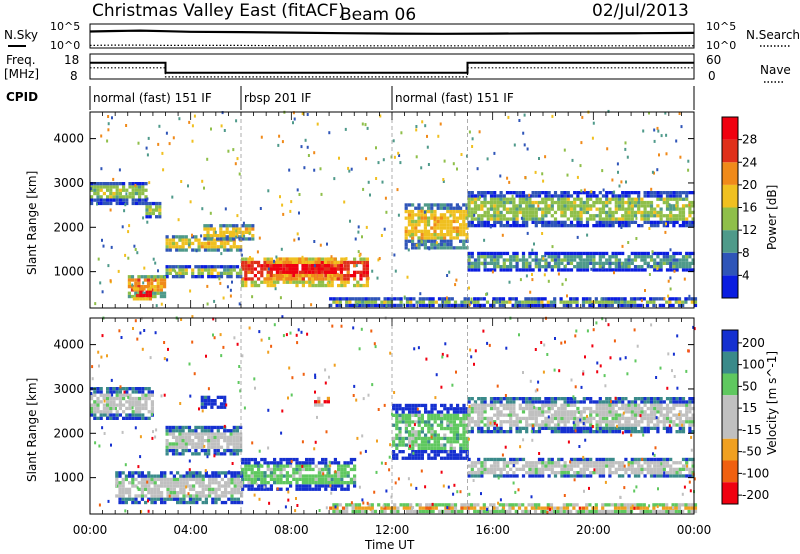 The width and height of the screenshot is (800, 554). Describe the element at coordinates (65, 26) in the screenshot. I see `noise-left-tick-top: 10^5` at that location.